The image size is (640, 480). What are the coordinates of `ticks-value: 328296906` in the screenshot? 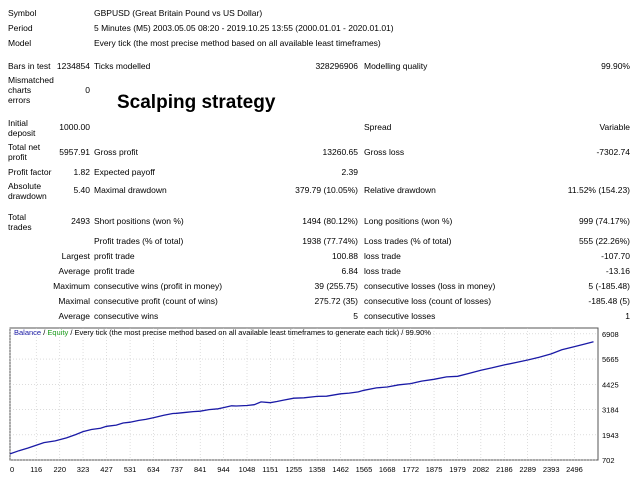 It's located at (336, 66).